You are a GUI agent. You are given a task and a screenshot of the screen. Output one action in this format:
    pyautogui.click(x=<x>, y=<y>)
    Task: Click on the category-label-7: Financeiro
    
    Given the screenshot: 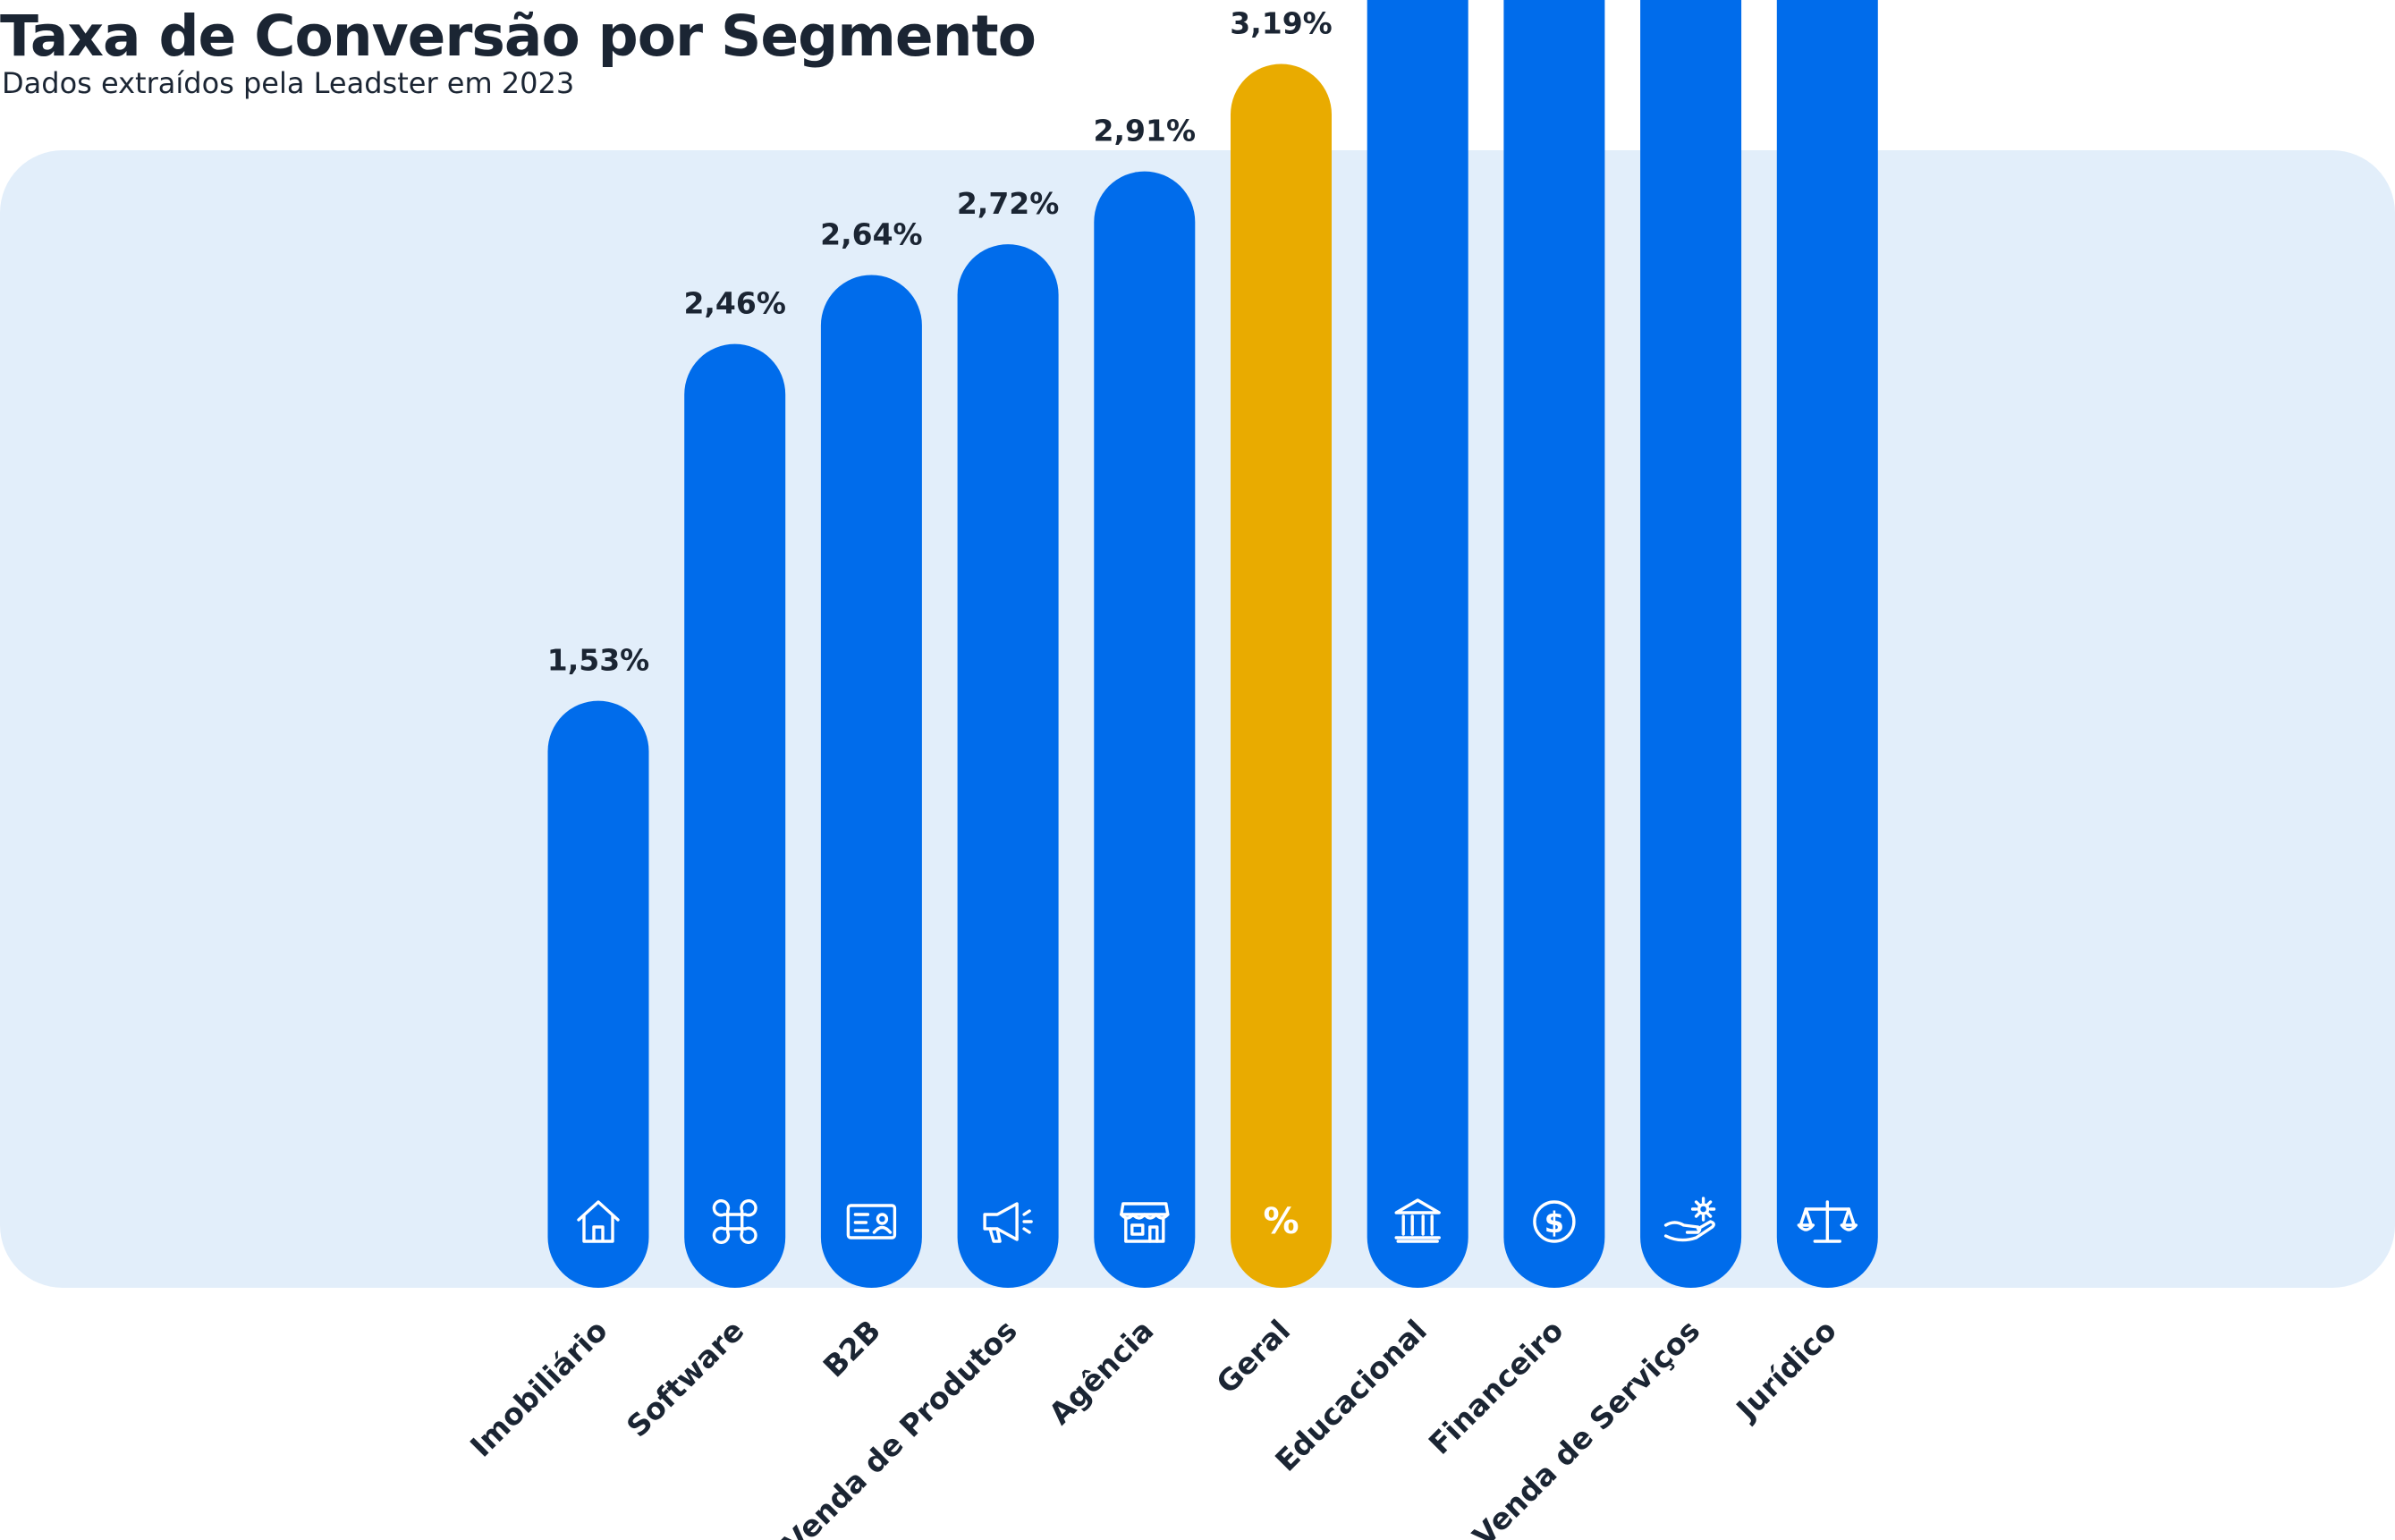 What is the action you would take?
    pyautogui.click(x=1496, y=1387)
    